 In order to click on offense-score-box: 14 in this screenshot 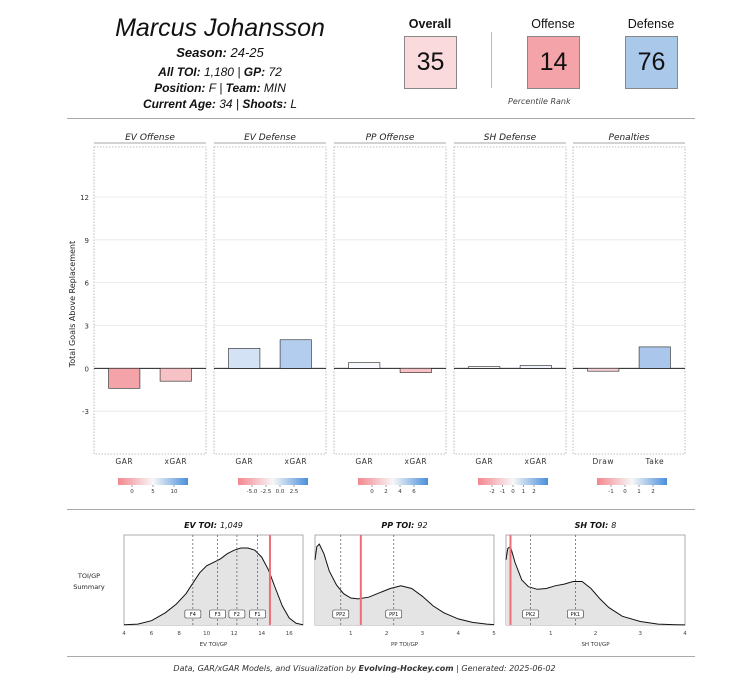, I will do `click(553, 62)`.